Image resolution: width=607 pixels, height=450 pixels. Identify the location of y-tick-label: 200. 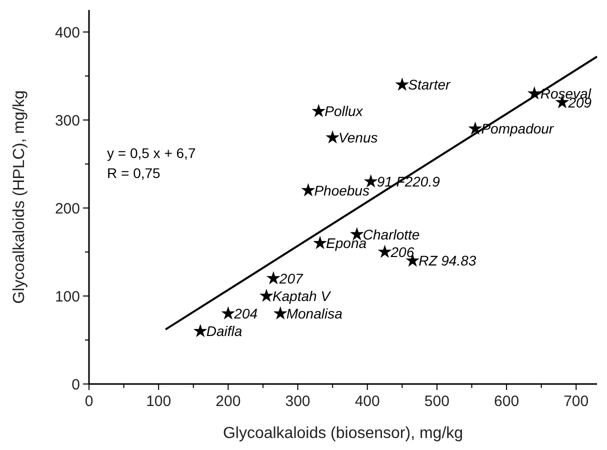
(67, 209).